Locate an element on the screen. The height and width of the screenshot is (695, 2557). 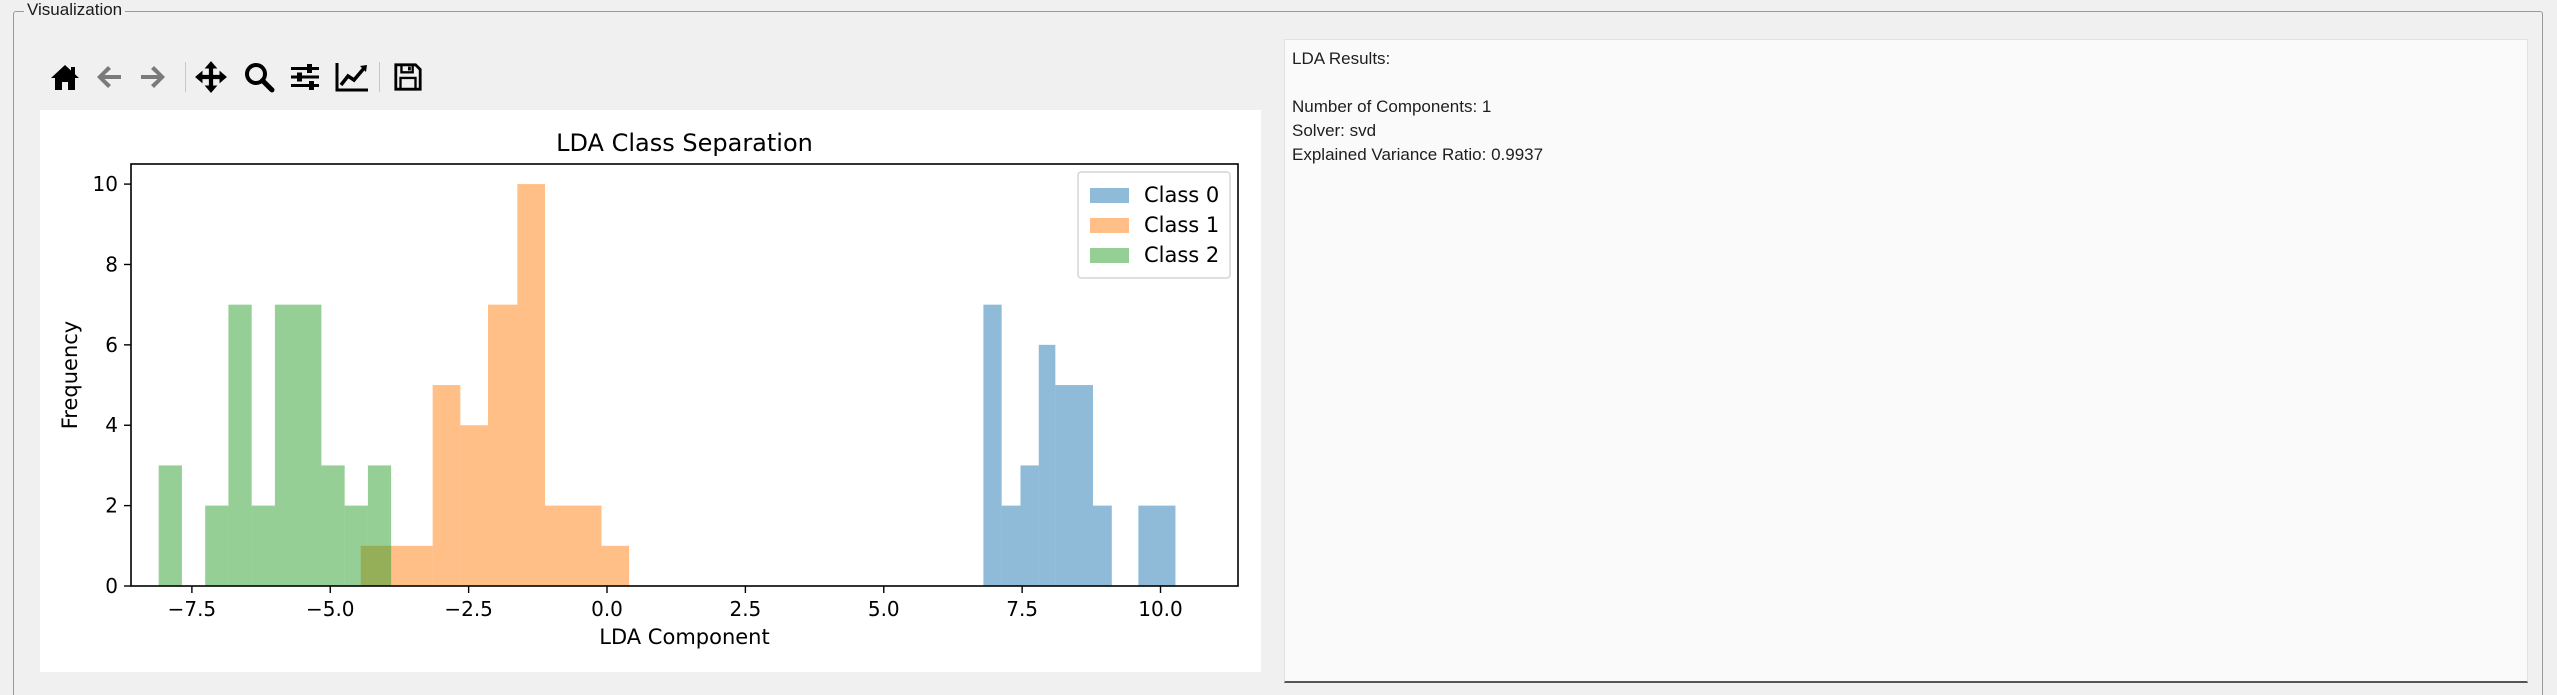
line-chart-icon is located at coordinates (351, 77).